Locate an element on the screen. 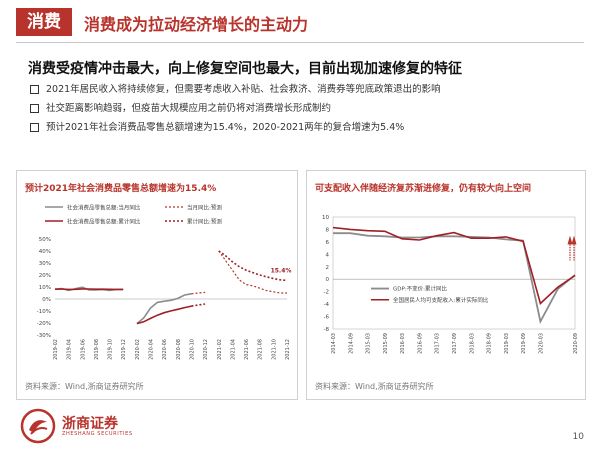  x-tick-label: 2019-10 is located at coordinates (111, 349).